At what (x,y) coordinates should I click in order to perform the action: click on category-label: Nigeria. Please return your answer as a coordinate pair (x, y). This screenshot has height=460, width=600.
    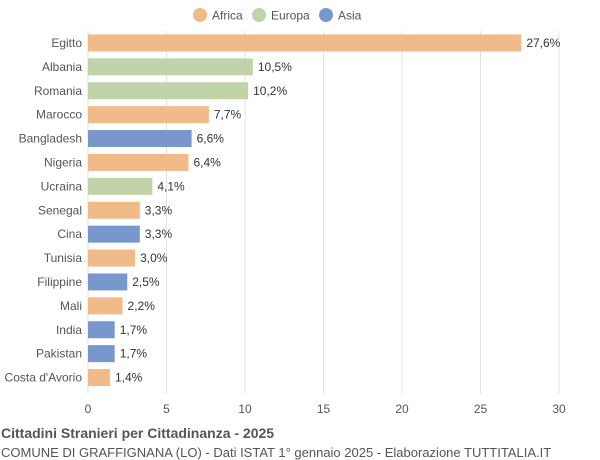
    Looking at the image, I should click on (63, 162).